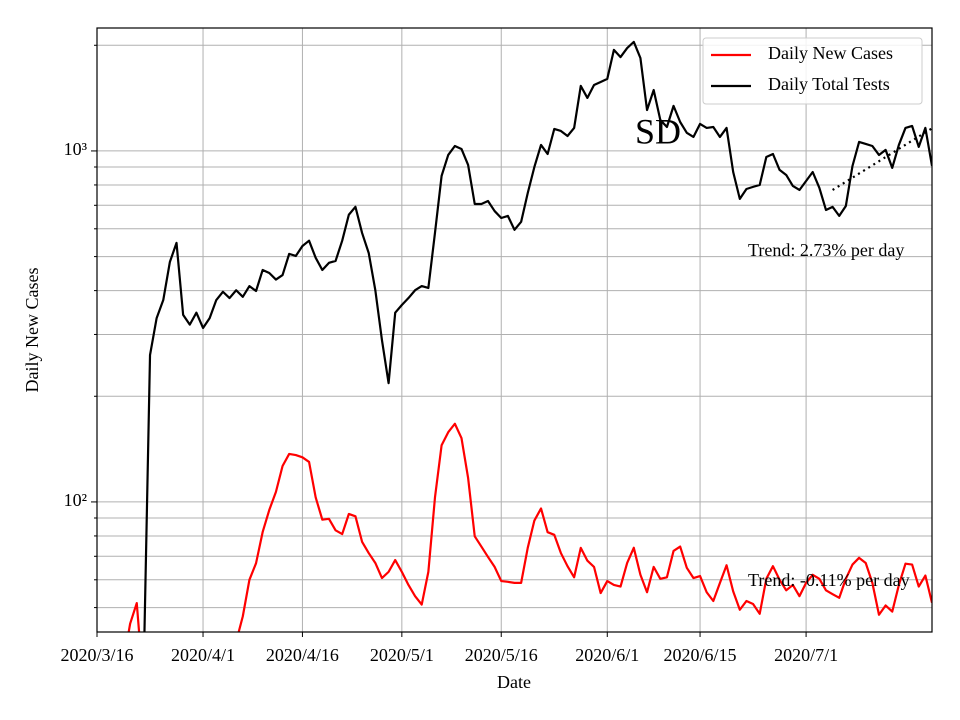 The height and width of the screenshot is (720, 960). What do you see at coordinates (402, 655) in the screenshot?
I see `x-tick-label: 2020/5/1` at bounding box center [402, 655].